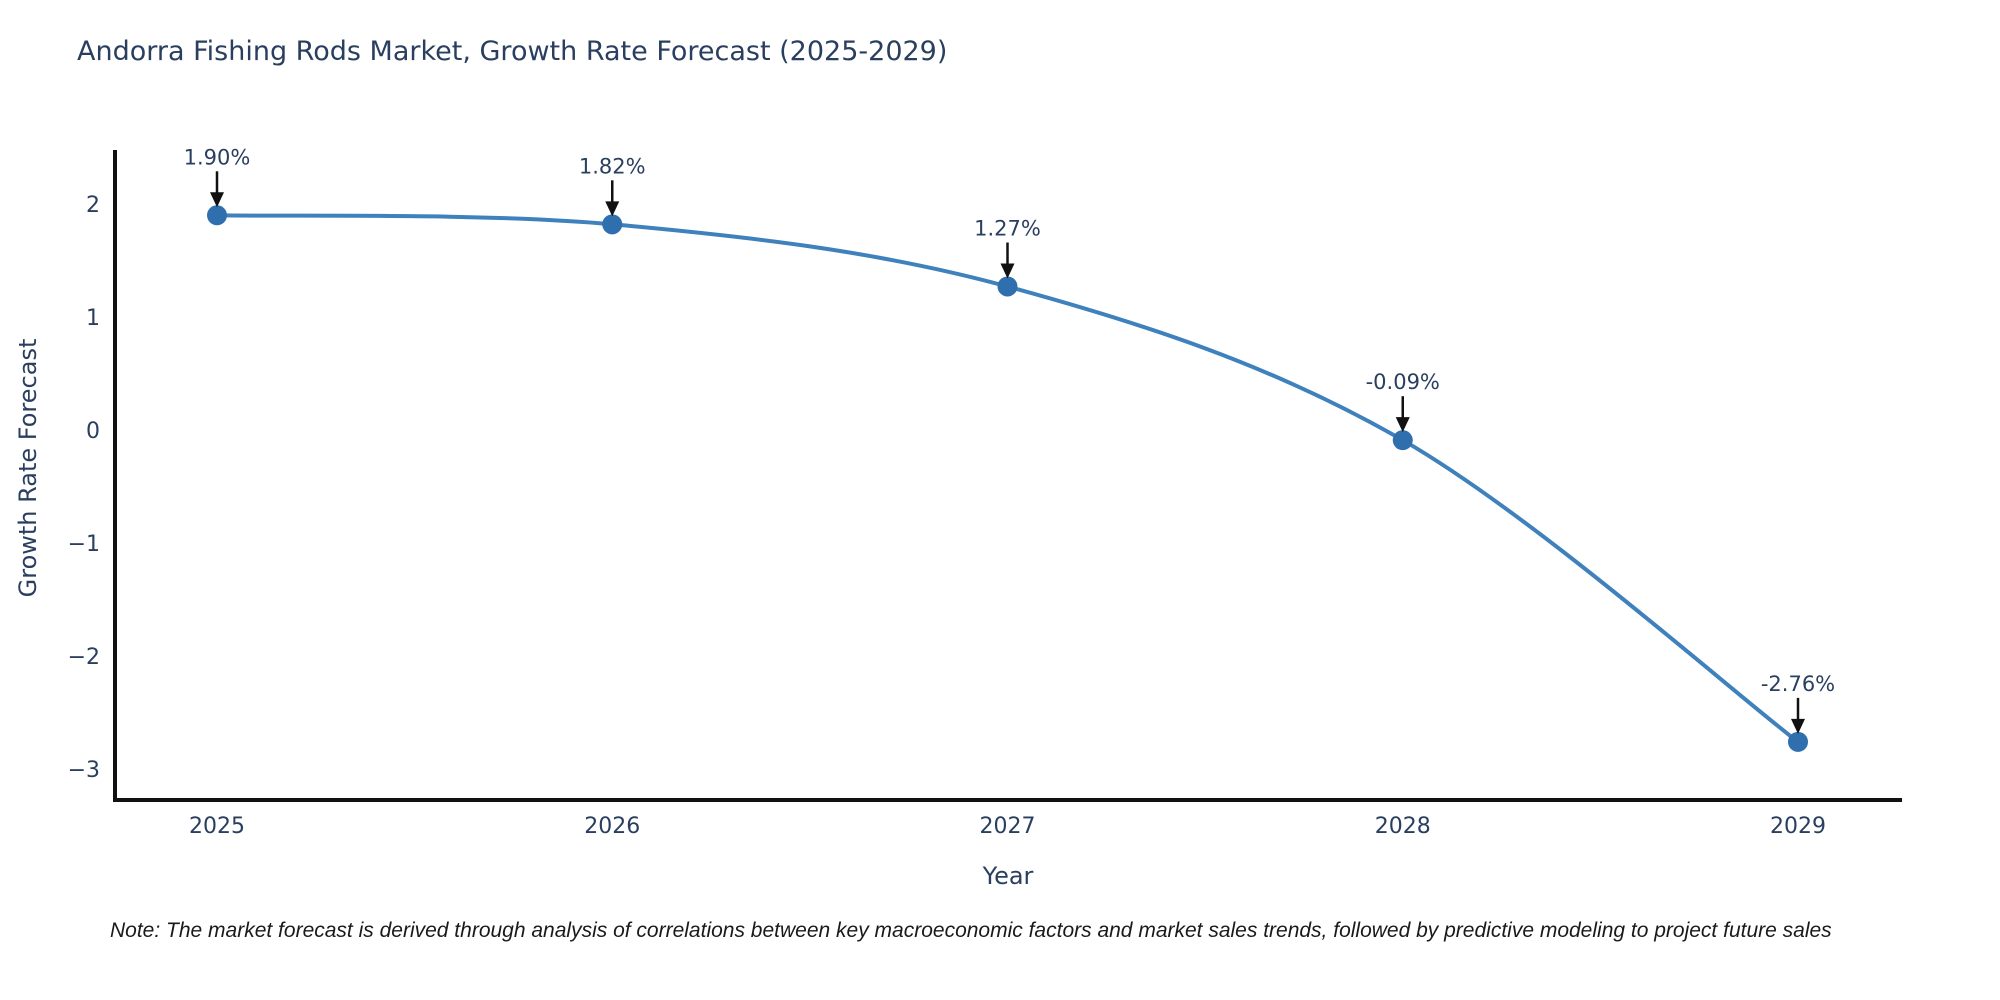 The width and height of the screenshot is (2000, 1000). What do you see at coordinates (84, 770) in the screenshot?
I see `y-tick-label: −3` at bounding box center [84, 770].